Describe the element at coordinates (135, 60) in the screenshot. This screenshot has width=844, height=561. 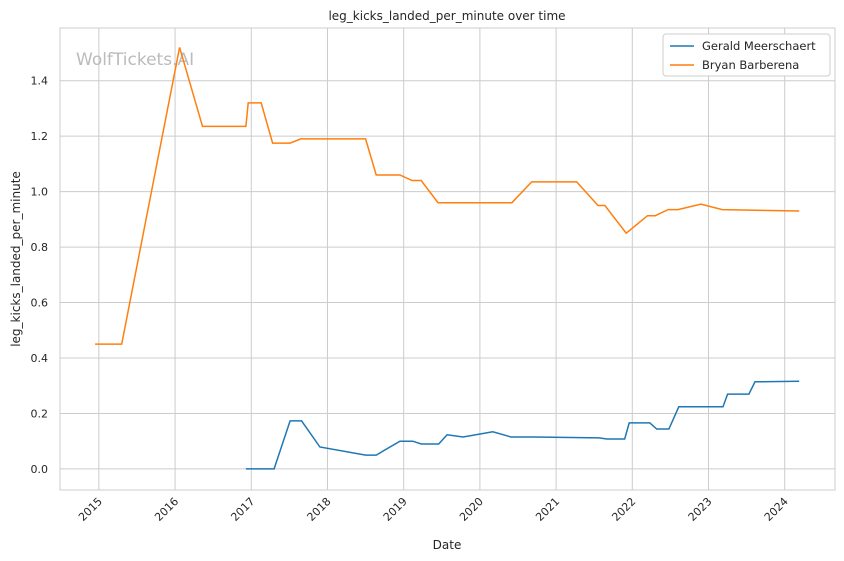
I see `watermark: WolfTickets.AI` at that location.